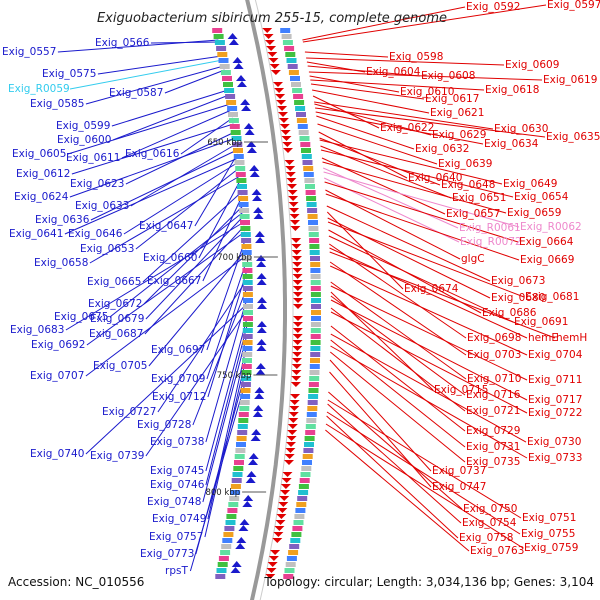 The image size is (600, 600). Describe the element at coordinates (407, 128) in the screenshot. I see `gene-label-right: Exig_0622` at that location.